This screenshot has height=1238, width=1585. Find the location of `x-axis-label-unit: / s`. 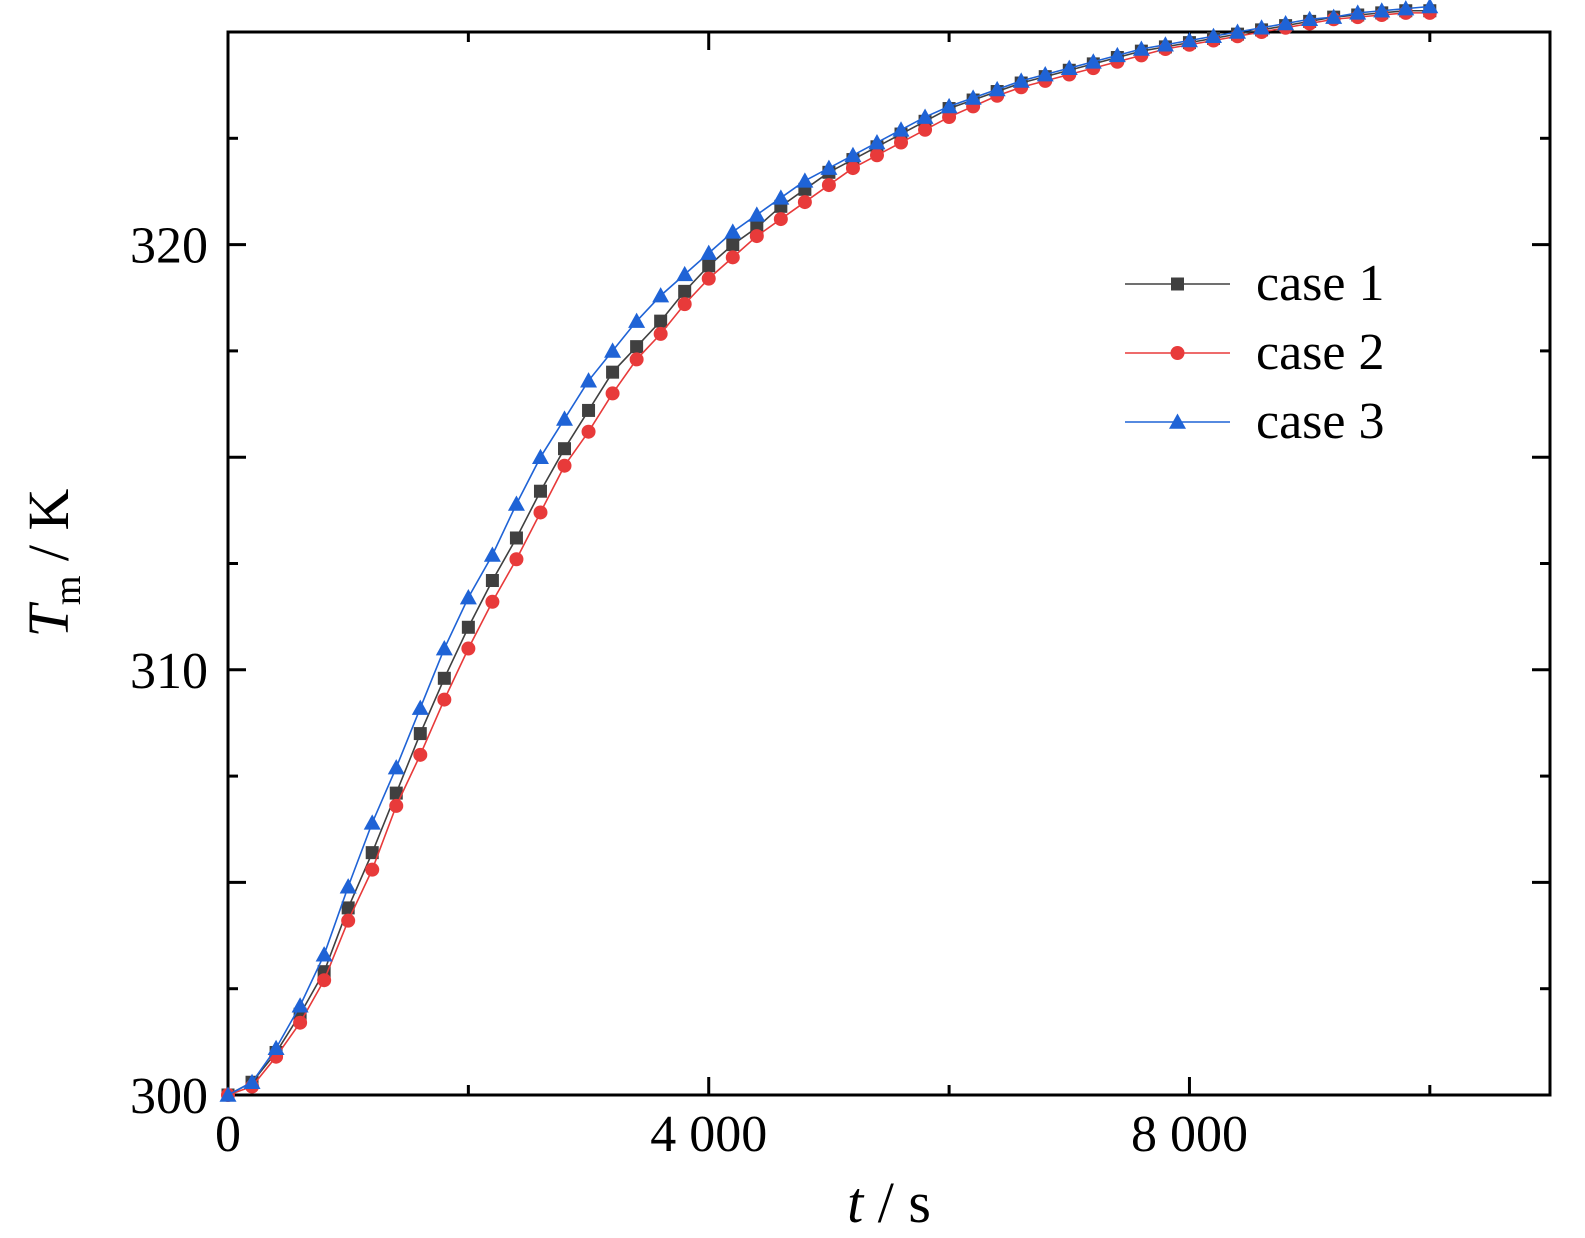

x-axis-label-unit: / s is located at coordinates (897, 1202).